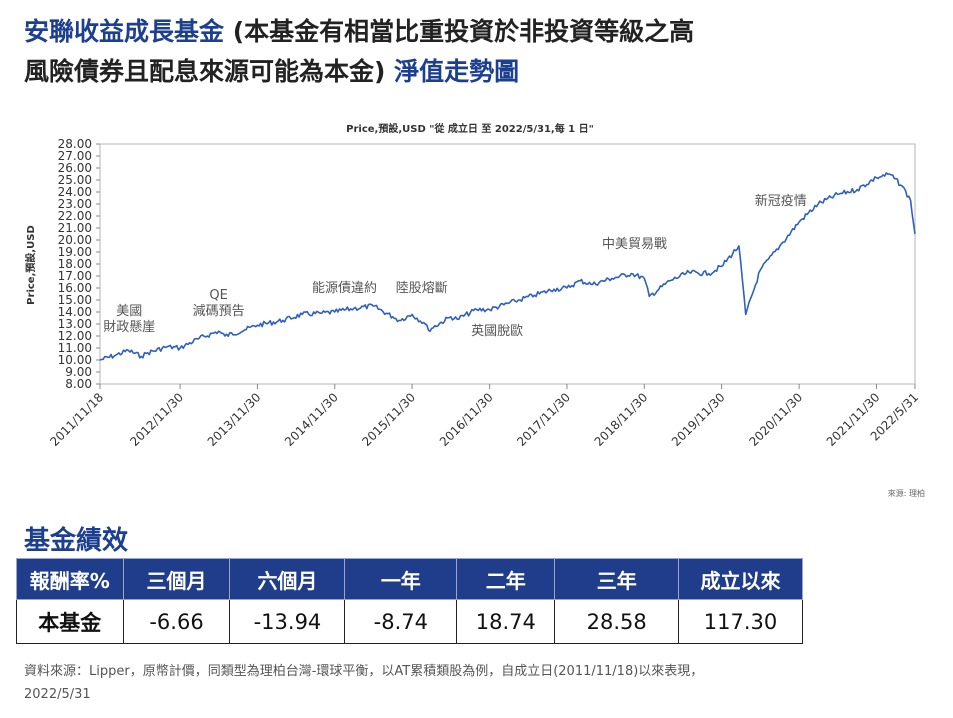 The height and width of the screenshot is (718, 953). Describe the element at coordinates (75, 312) in the screenshot. I see `y-tick-label: 14.00` at that location.